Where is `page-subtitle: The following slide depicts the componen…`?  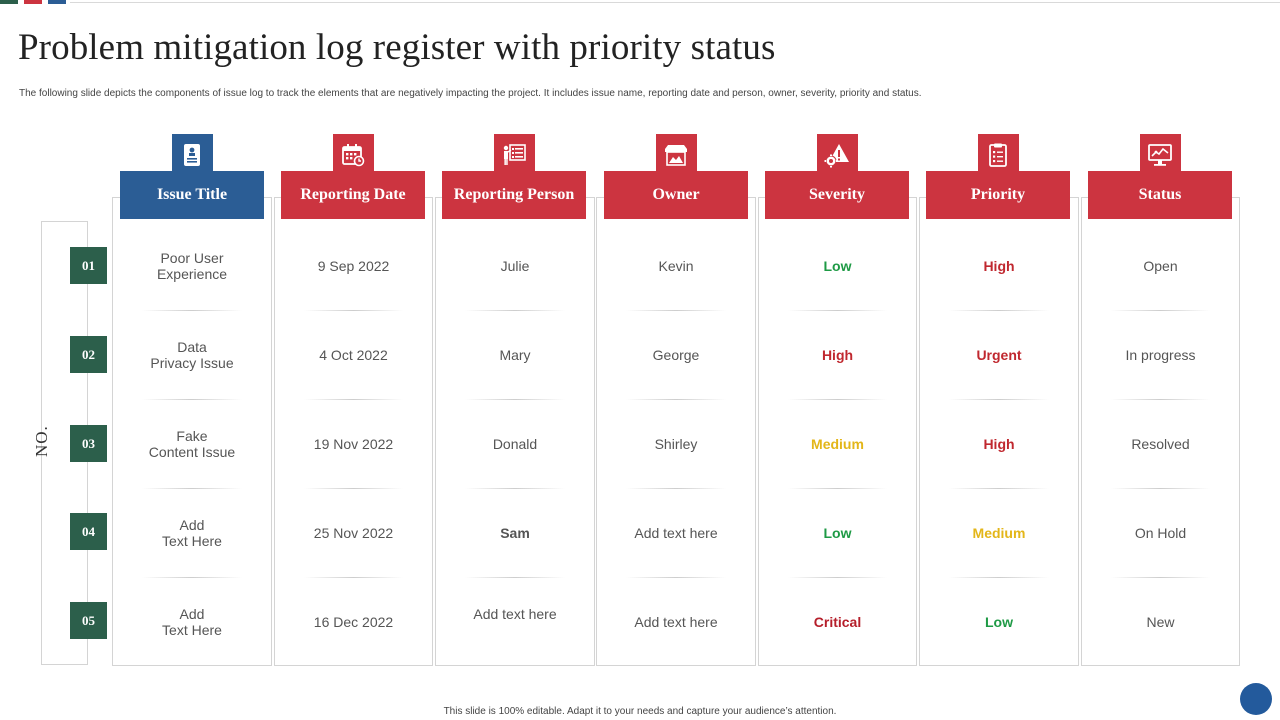
page-subtitle: The following slide depicts the componen… is located at coordinates (470, 93).